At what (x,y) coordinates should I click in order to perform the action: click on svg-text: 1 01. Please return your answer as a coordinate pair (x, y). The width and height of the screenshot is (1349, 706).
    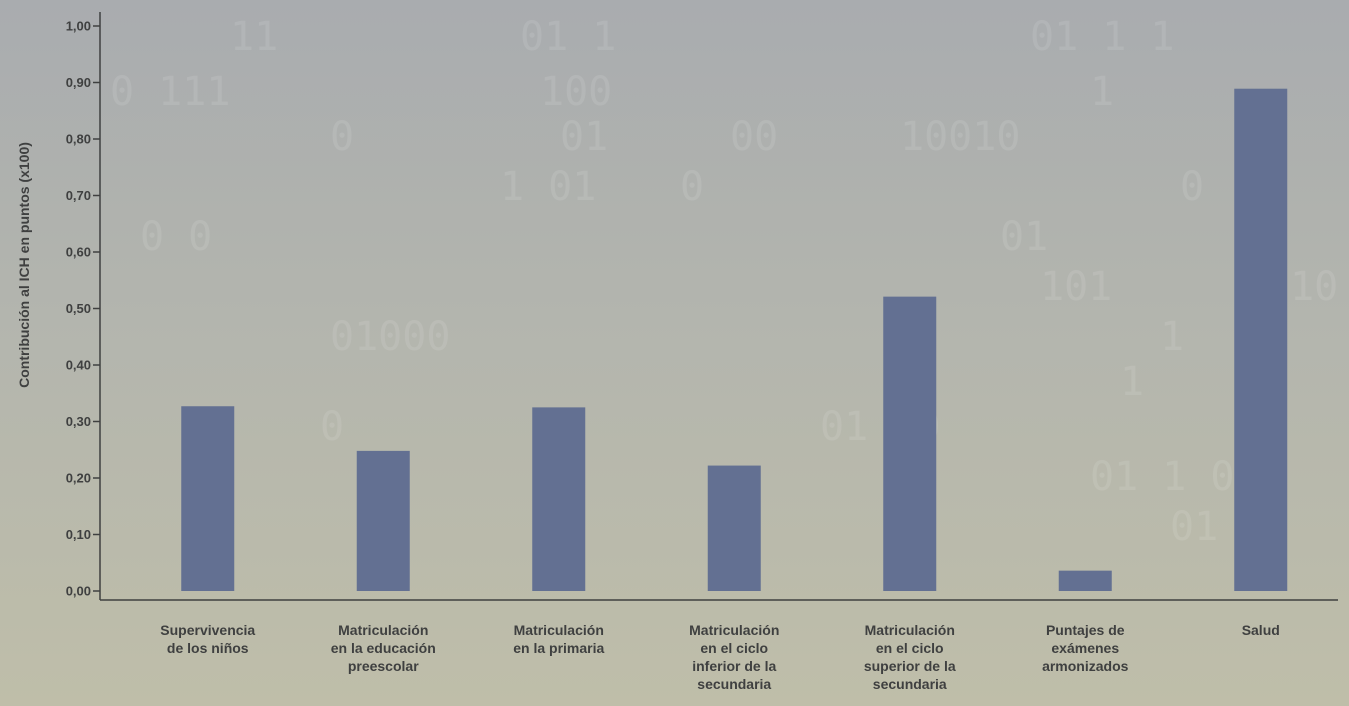
    Looking at the image, I should click on (548, 187).